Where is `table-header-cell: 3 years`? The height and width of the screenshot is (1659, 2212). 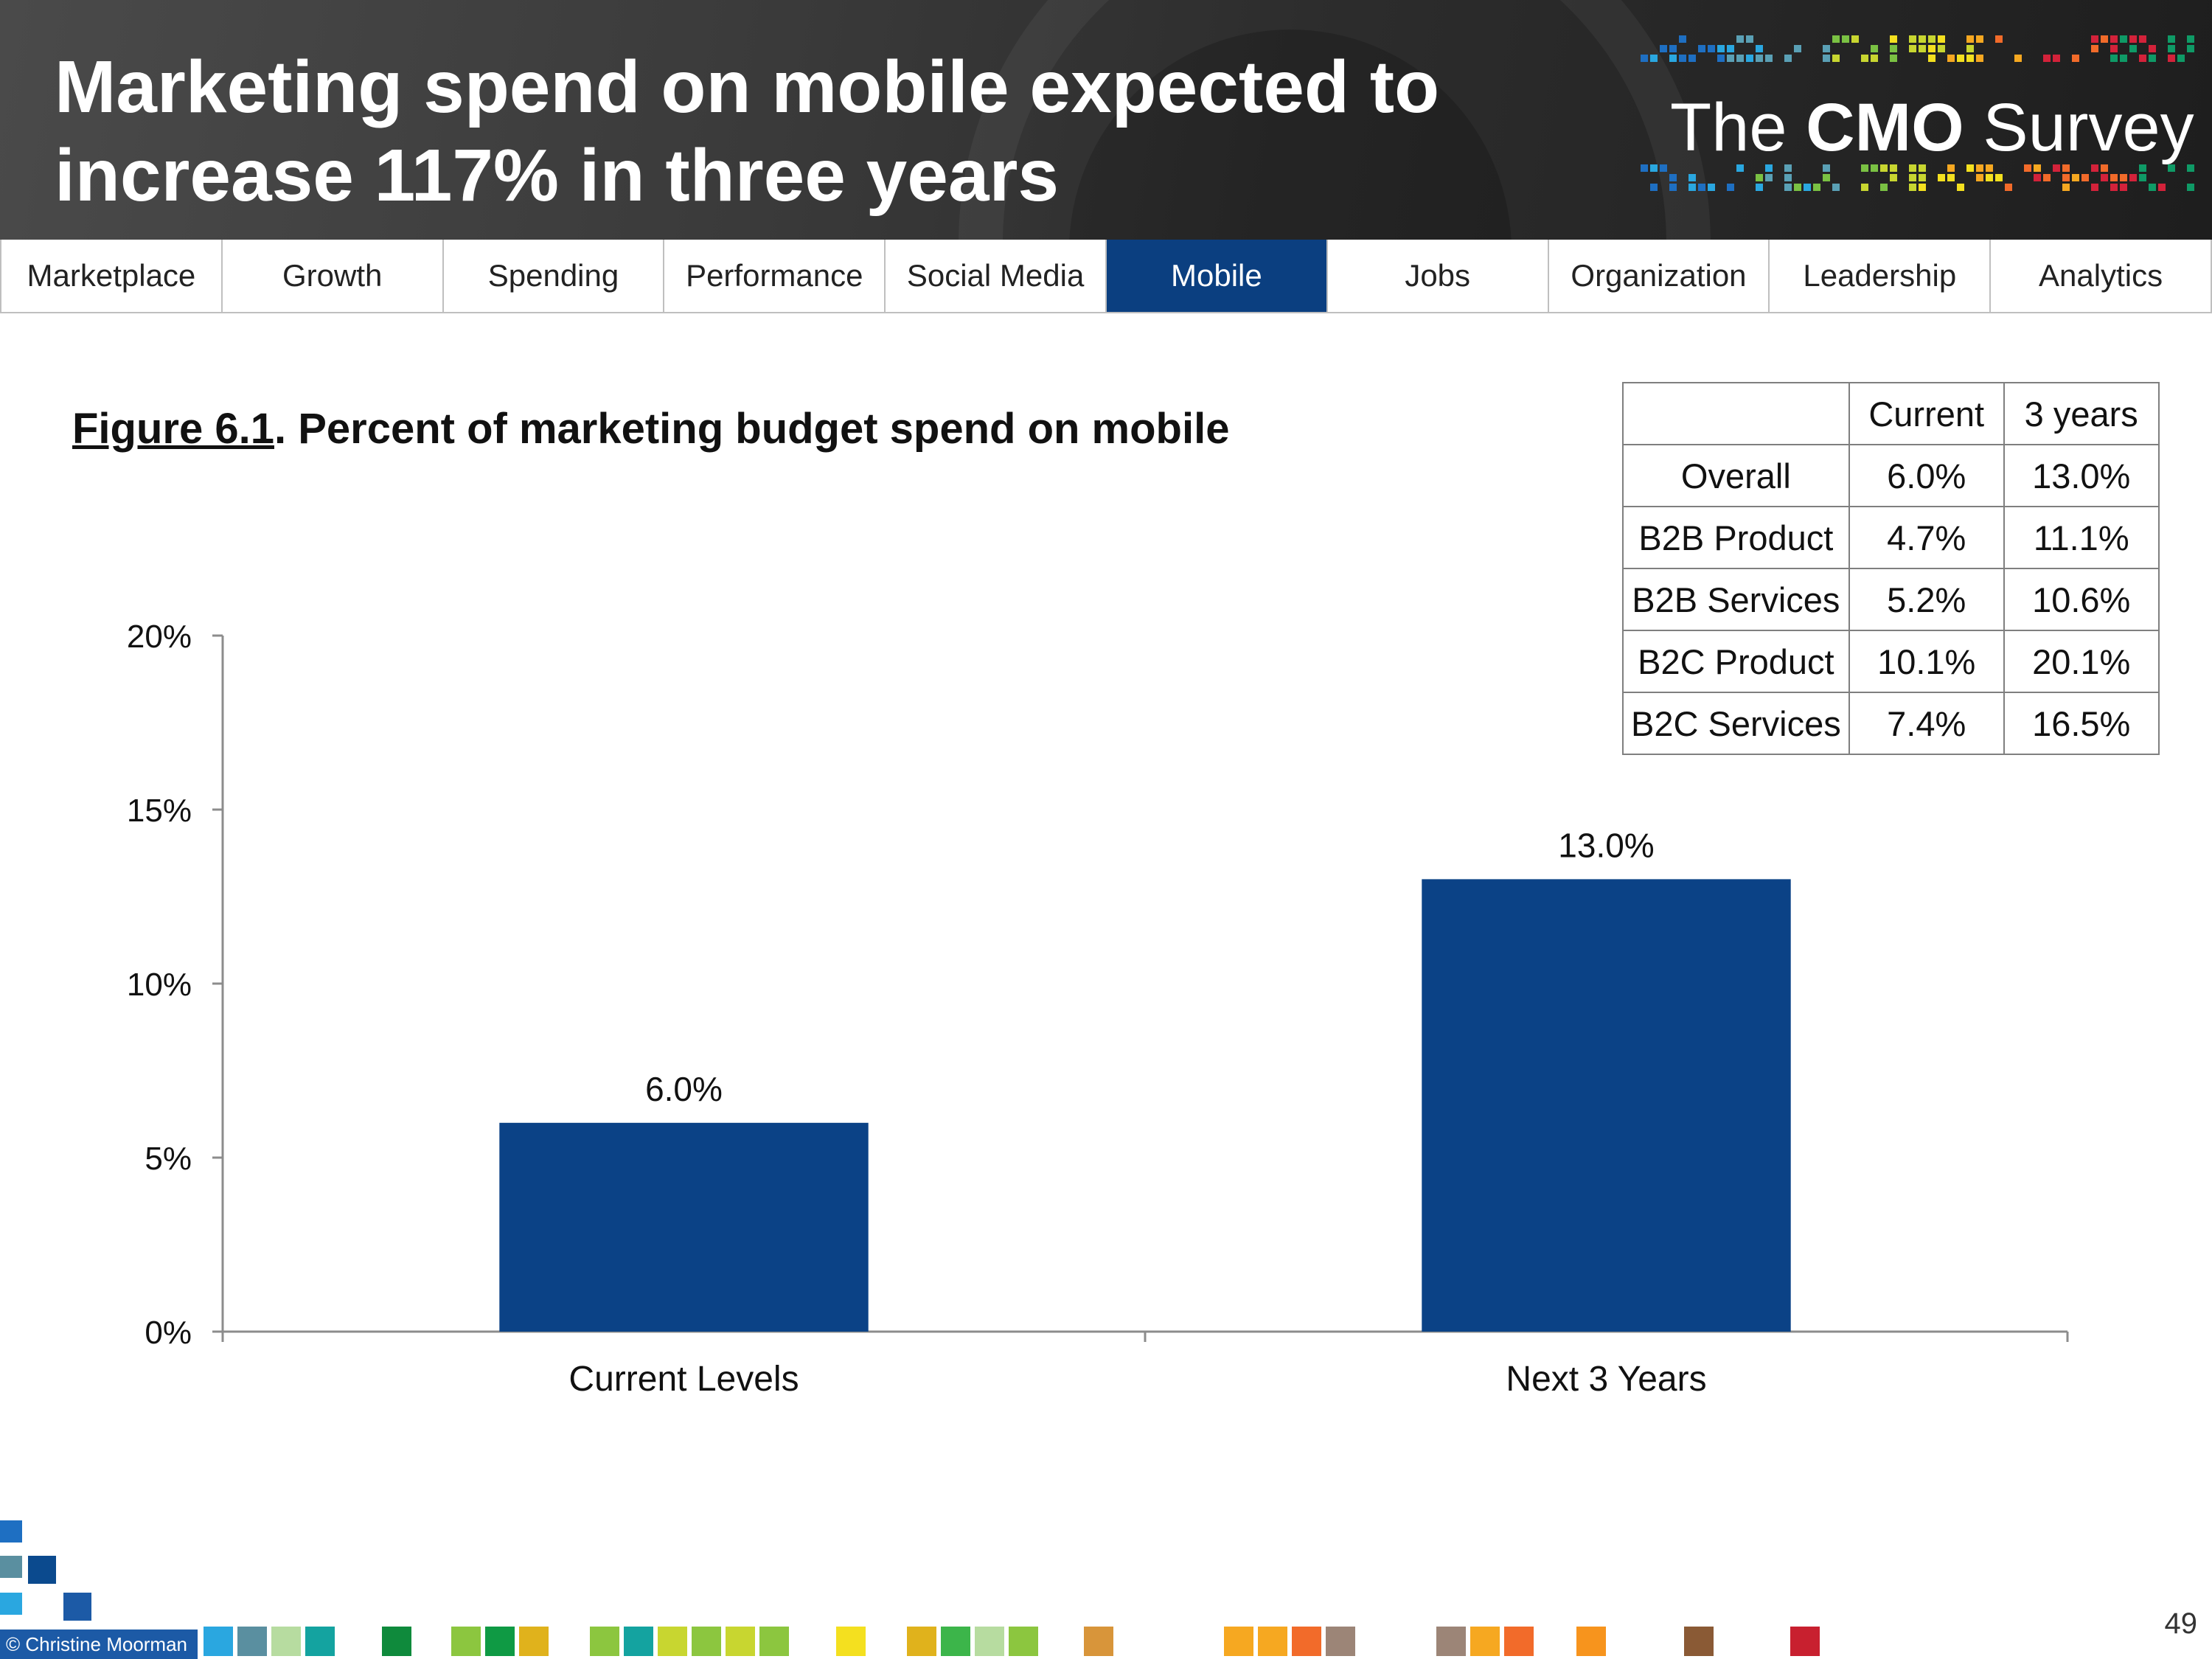
table-header-cell: 3 years is located at coordinates (2081, 413).